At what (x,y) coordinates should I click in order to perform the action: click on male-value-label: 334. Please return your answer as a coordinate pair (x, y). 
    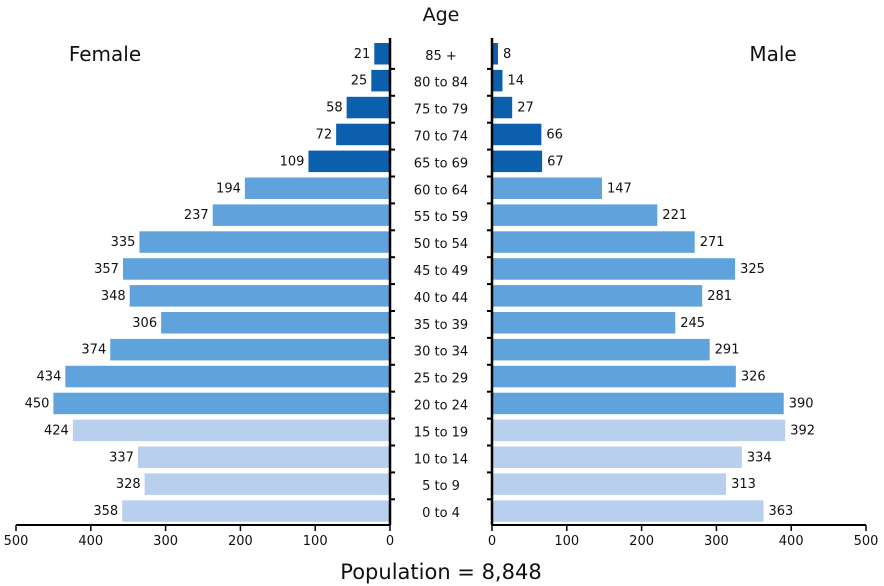
    Looking at the image, I should click on (759, 457).